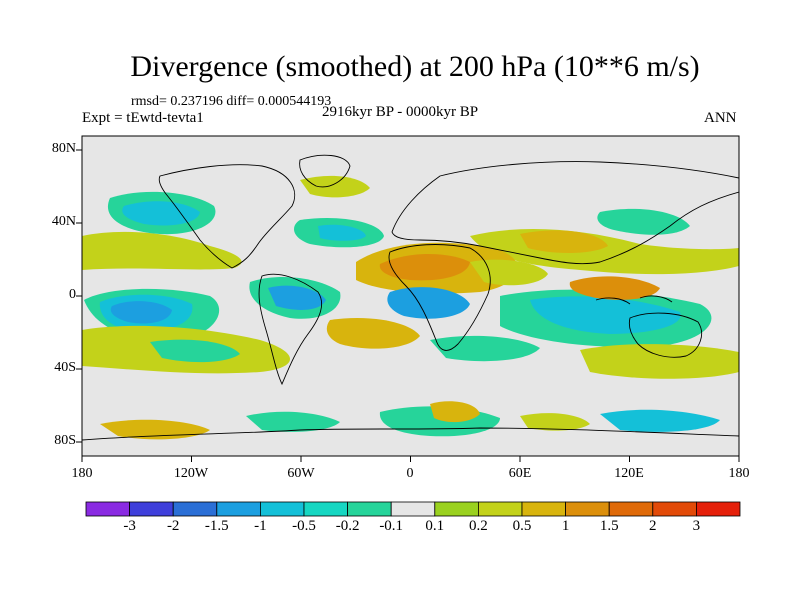 Image resolution: width=800 pixels, height=600 pixels. What do you see at coordinates (720, 118) in the screenshot?
I see `season-label: ANN` at bounding box center [720, 118].